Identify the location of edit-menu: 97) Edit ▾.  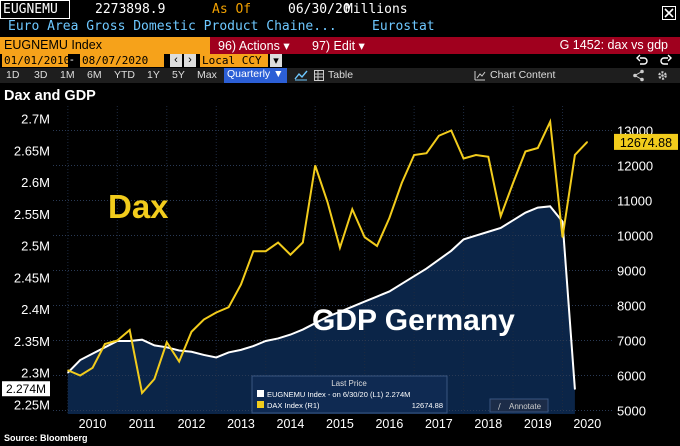
(338, 46).